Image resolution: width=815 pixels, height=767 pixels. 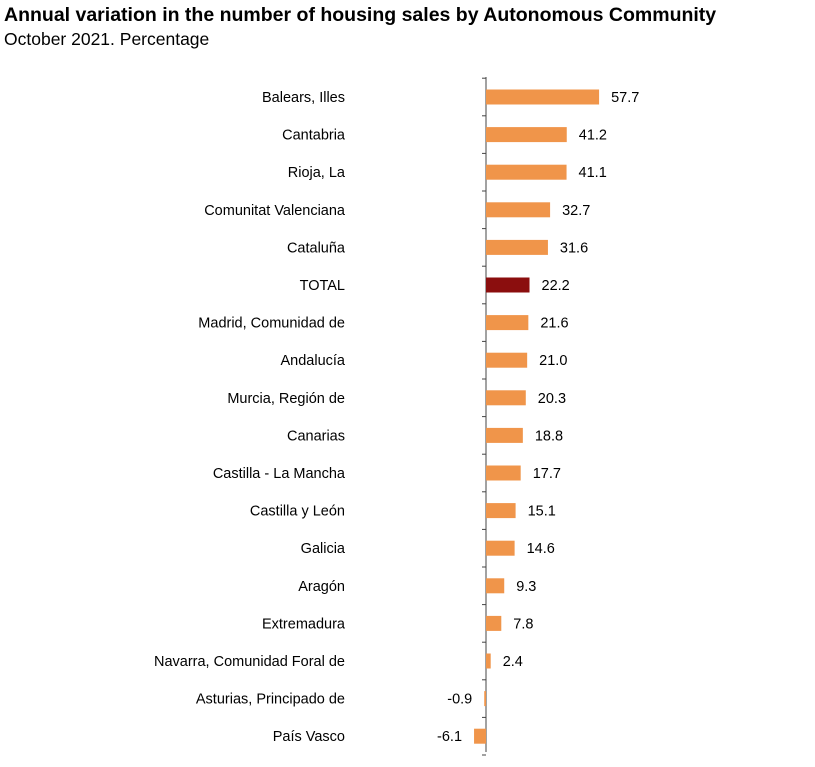 I want to click on category-label: TOTAL, so click(x=322, y=286).